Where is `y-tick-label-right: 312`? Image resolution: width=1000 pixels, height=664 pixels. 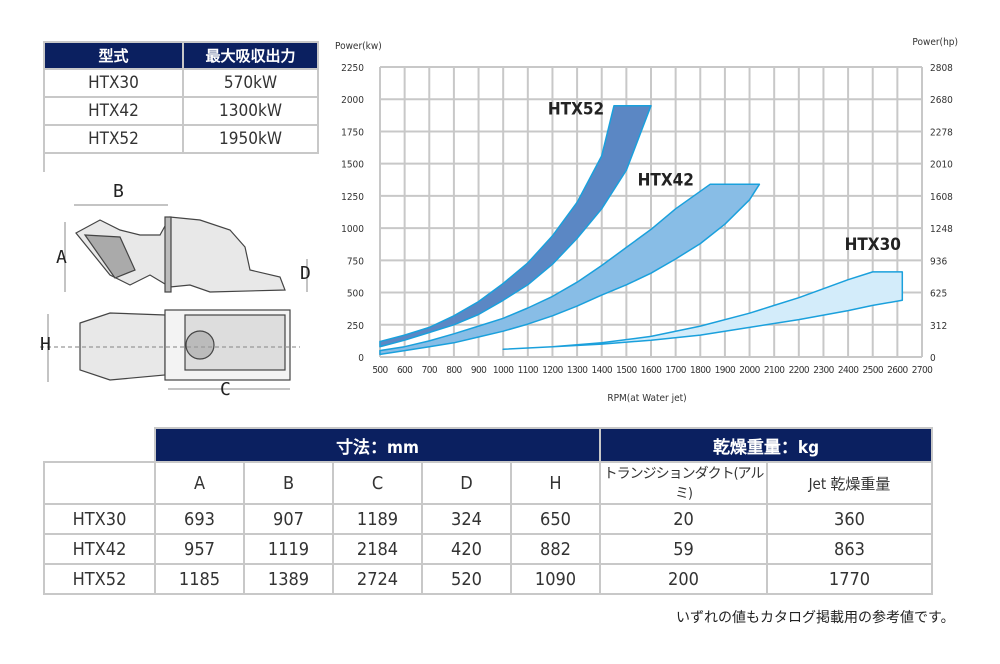 y-tick-label-right: 312 is located at coordinates (938, 326).